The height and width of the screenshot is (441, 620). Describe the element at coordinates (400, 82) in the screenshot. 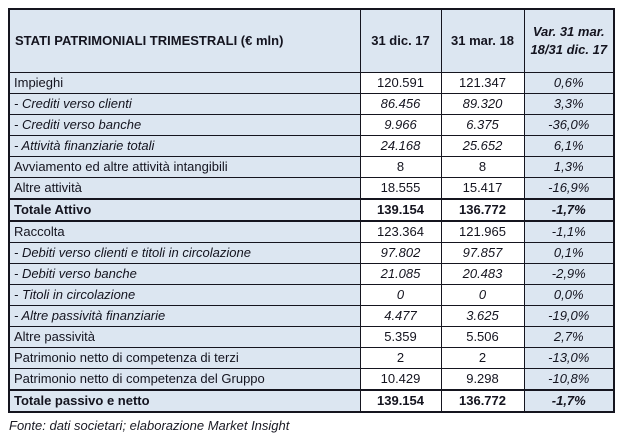

I see `value-31-dic-17: 120.591` at that location.